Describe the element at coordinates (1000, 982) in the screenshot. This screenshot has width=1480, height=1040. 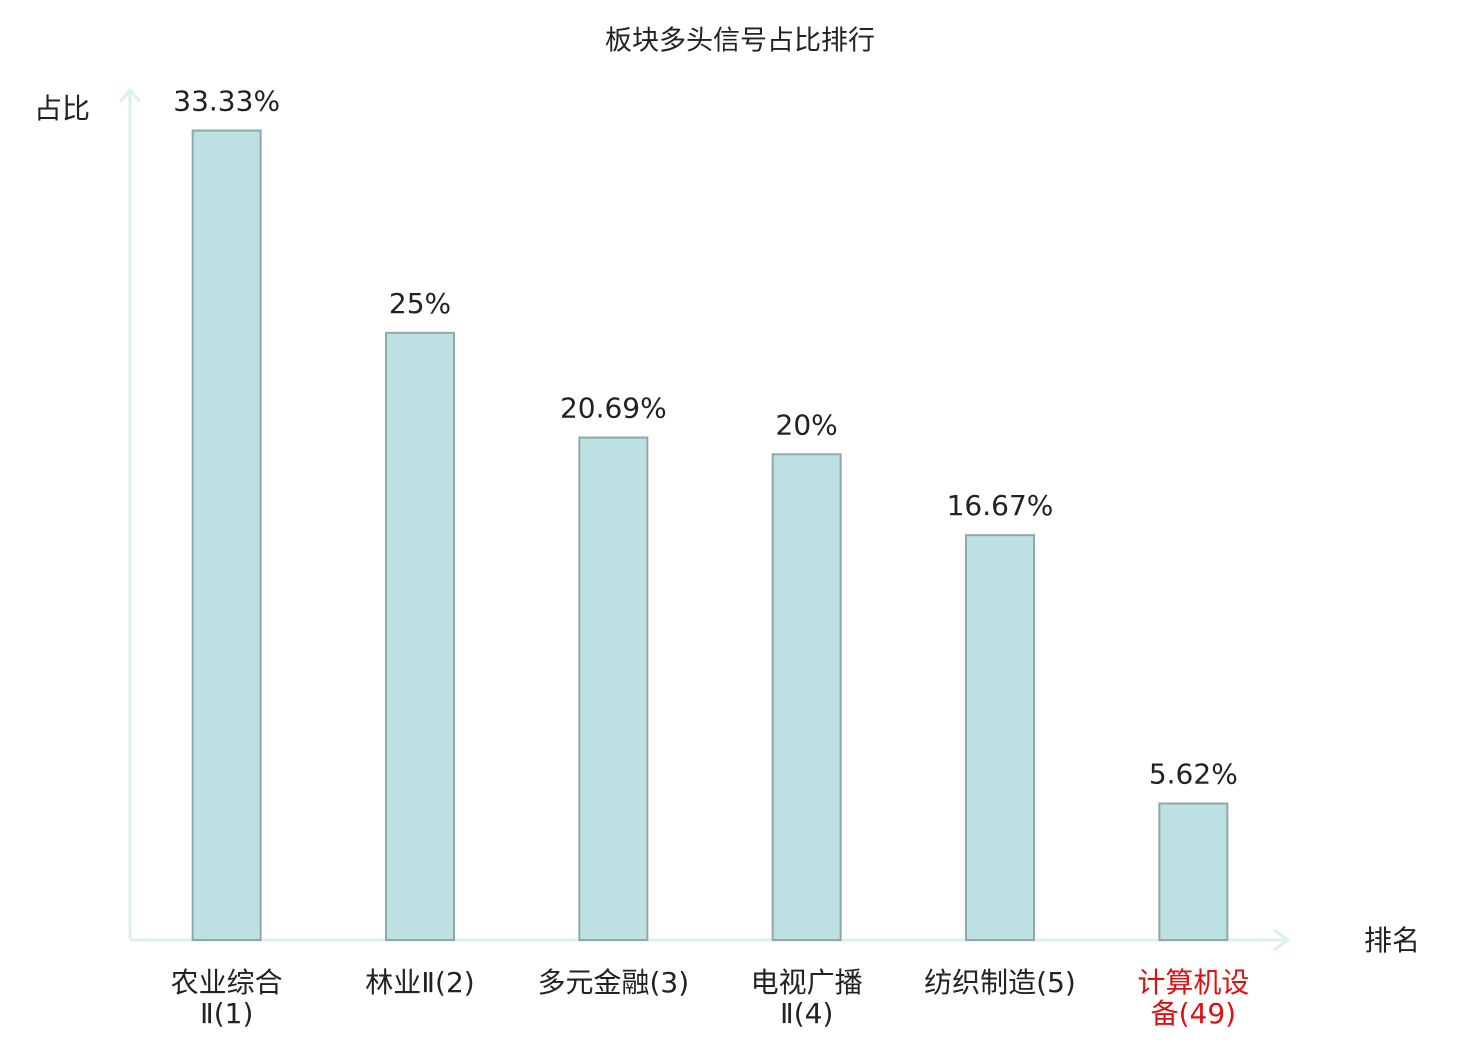
I see `x-tick-label: 纺织制造(5)` at that location.